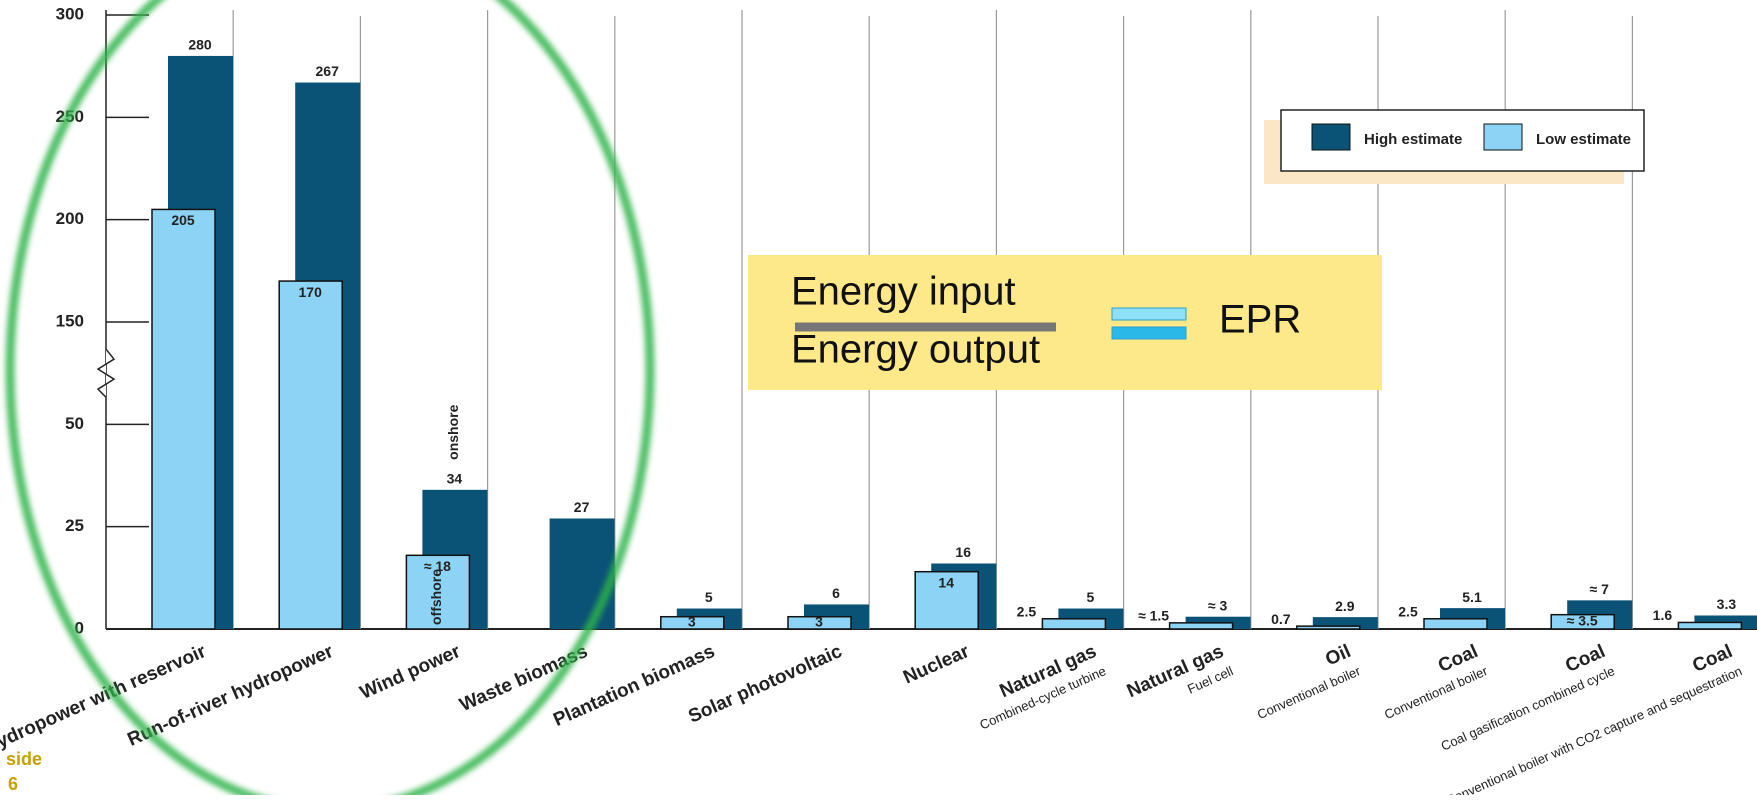 Image resolution: width=1757 pixels, height=800 pixels. Describe the element at coordinates (70, 320) in the screenshot. I see `y-tick-label: 150` at that location.